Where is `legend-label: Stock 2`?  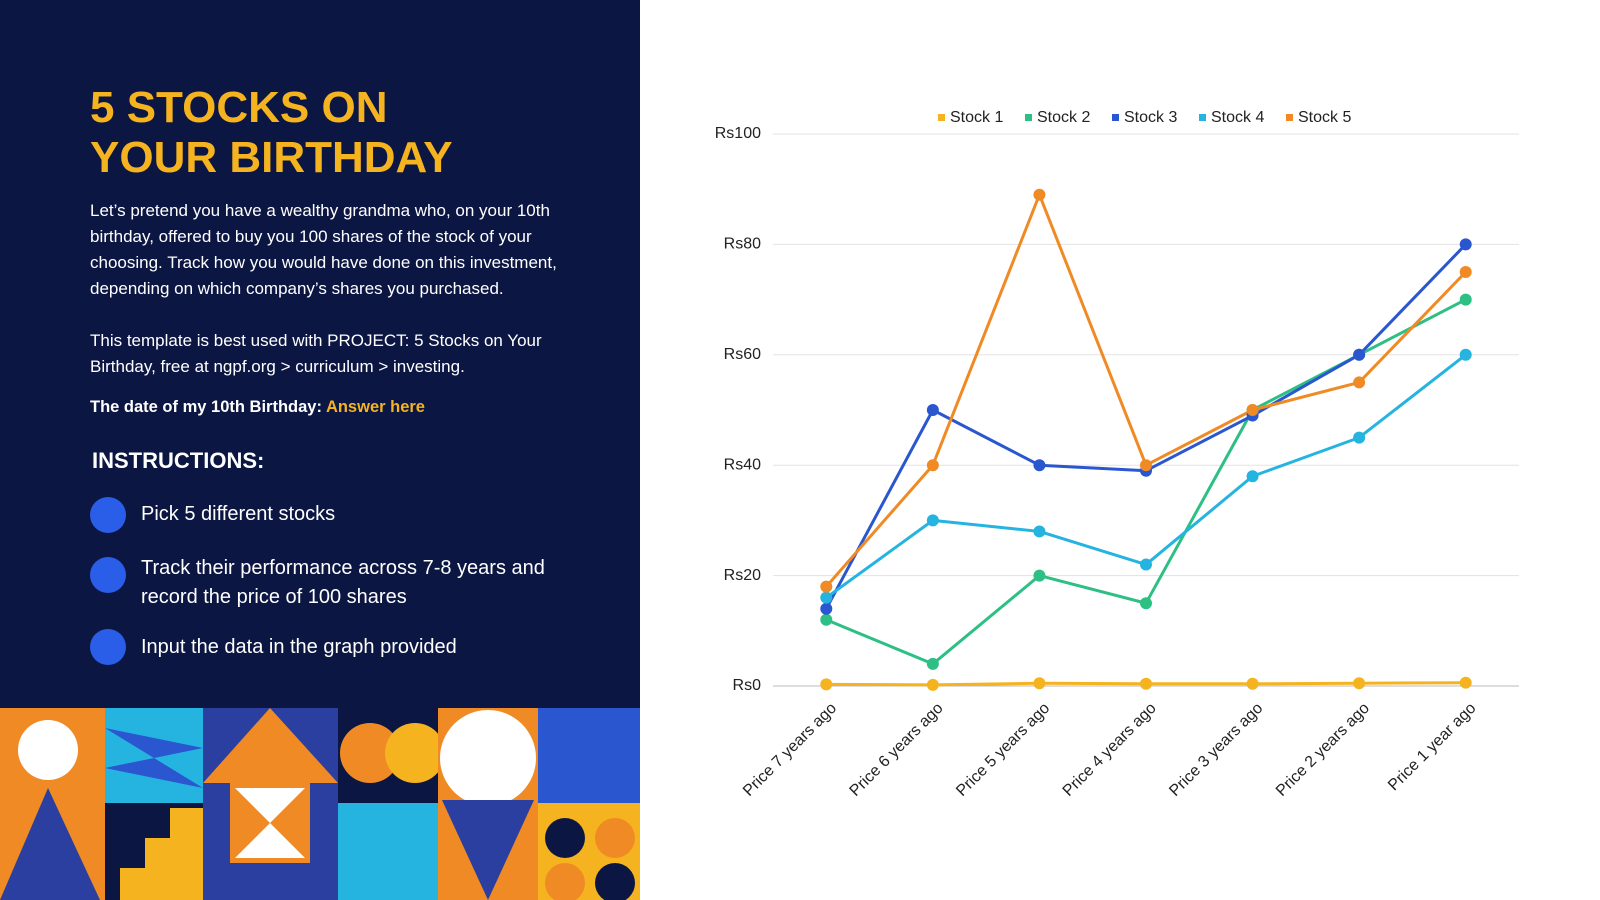 legend-label: Stock 2 is located at coordinates (1063, 117).